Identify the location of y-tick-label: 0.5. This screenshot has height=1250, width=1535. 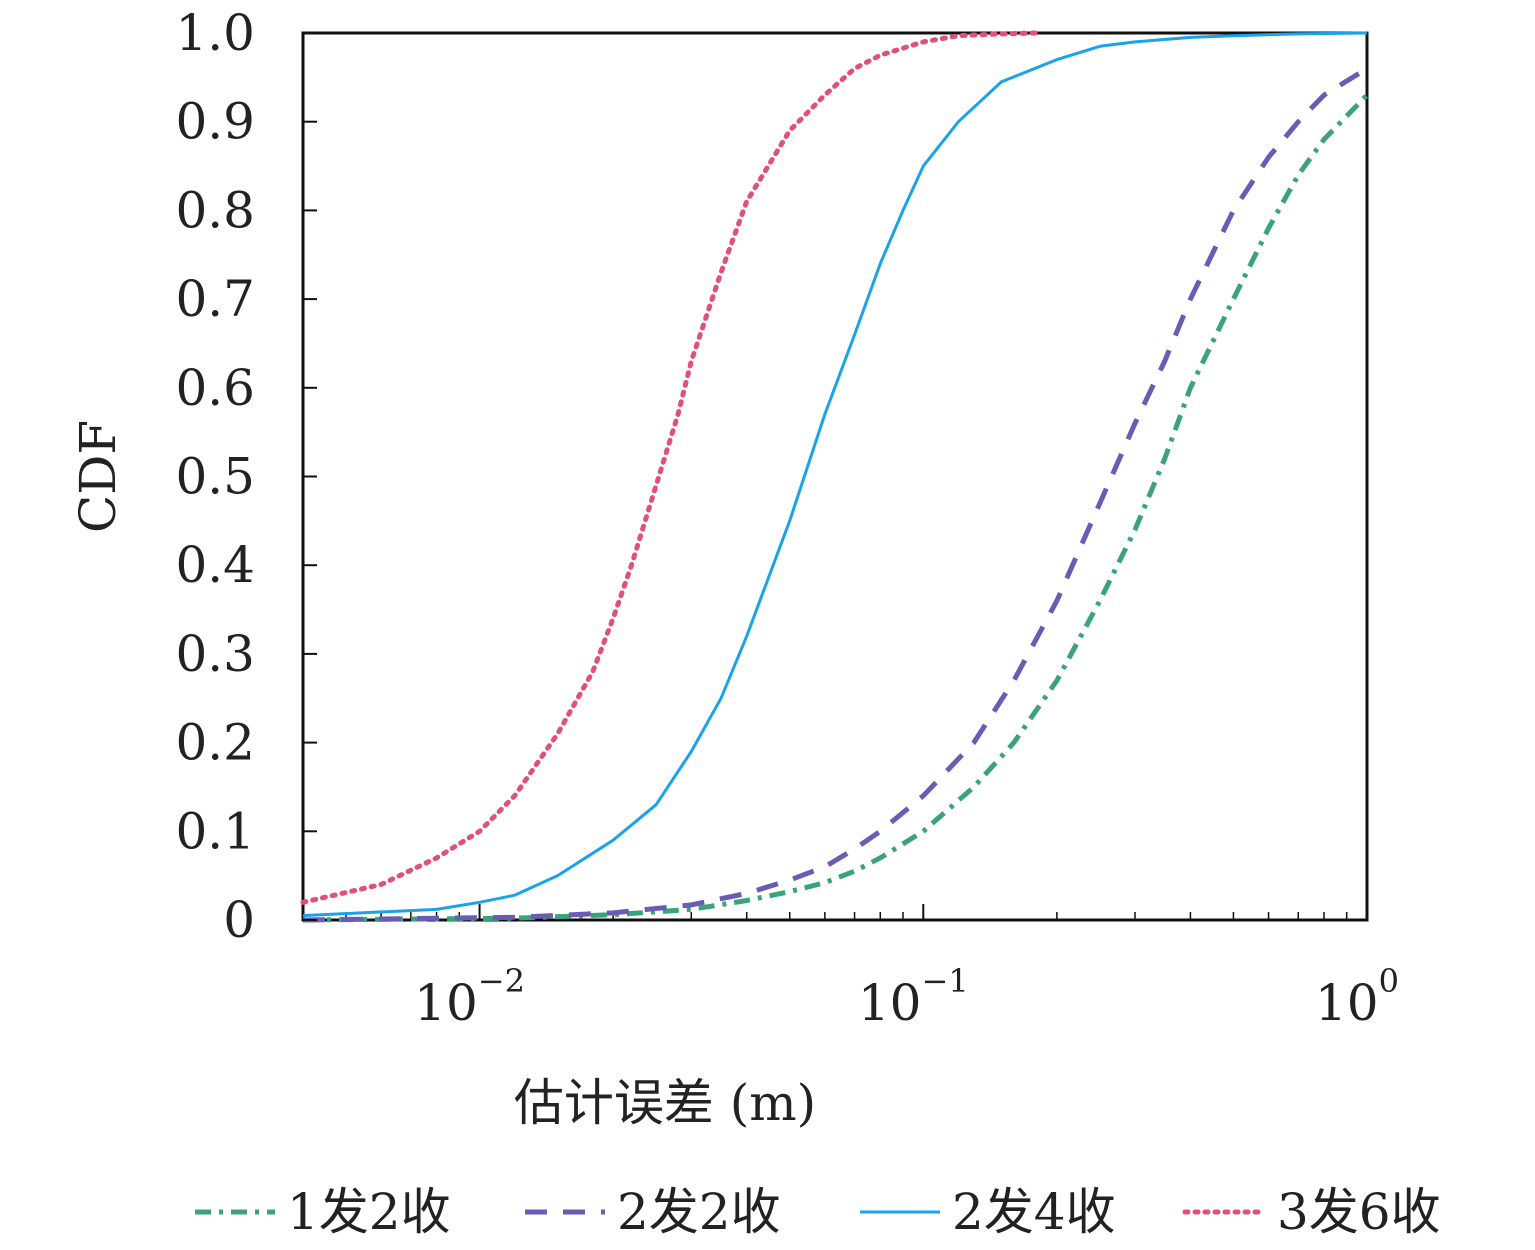
(215, 477).